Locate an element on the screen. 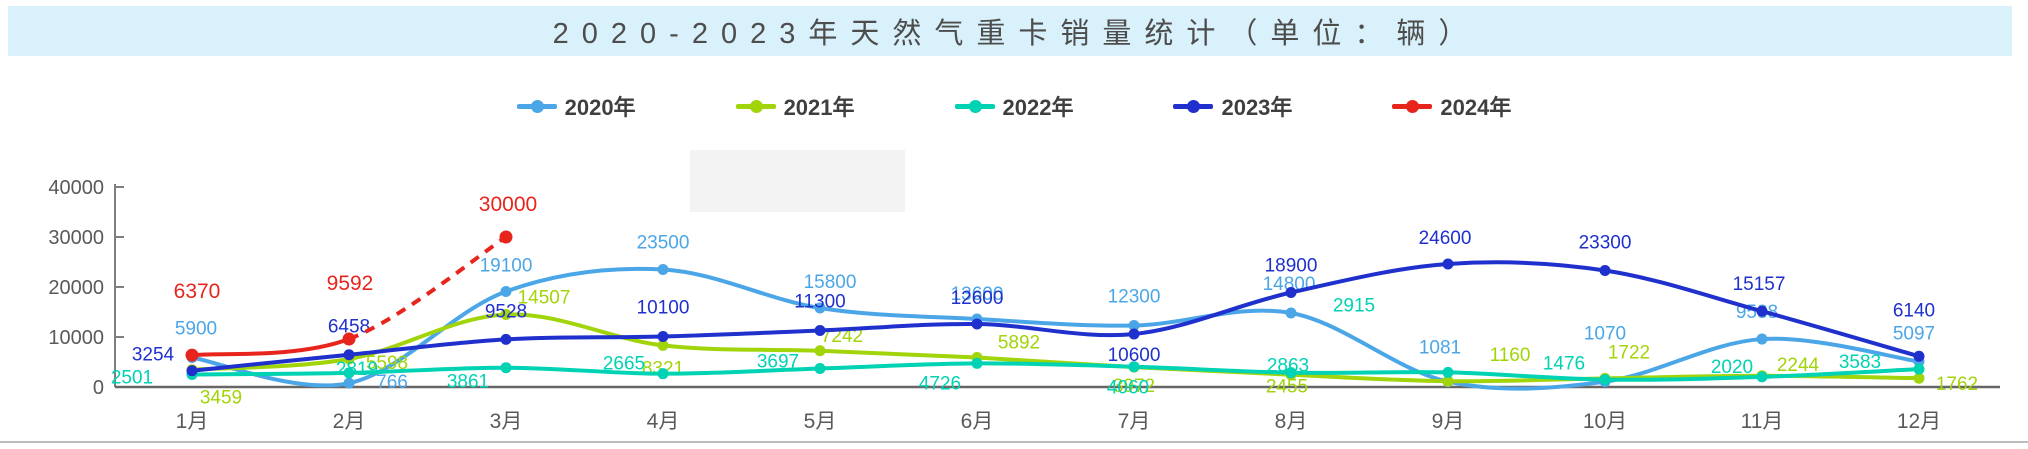  x-axis-label: 11月 is located at coordinates (1762, 421).